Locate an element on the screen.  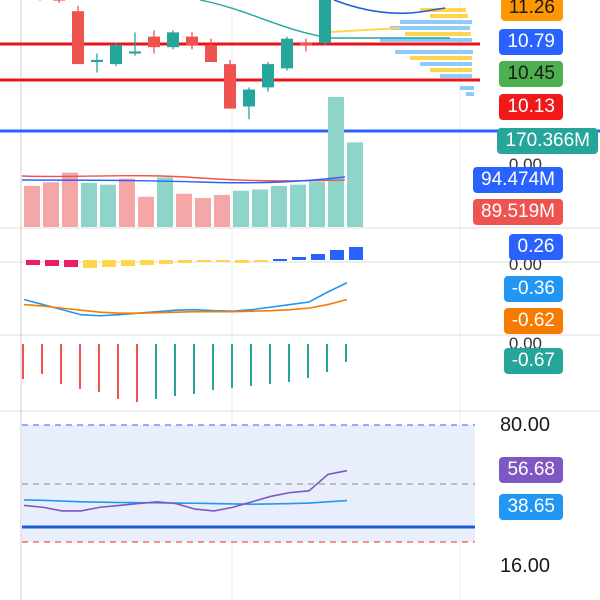
price-tag-orange: 11.26 is located at coordinates (531, 10).